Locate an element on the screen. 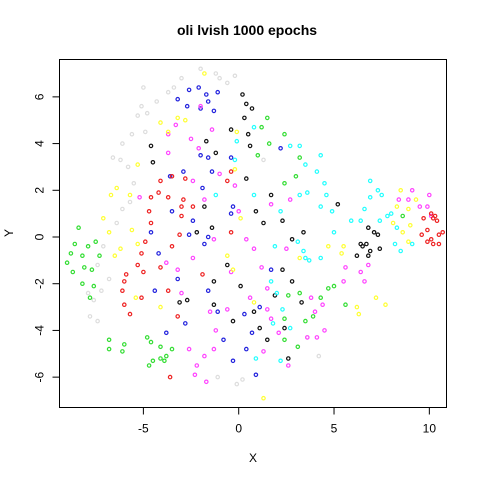  y-tick-label: -2 is located at coordinates (40, 283).